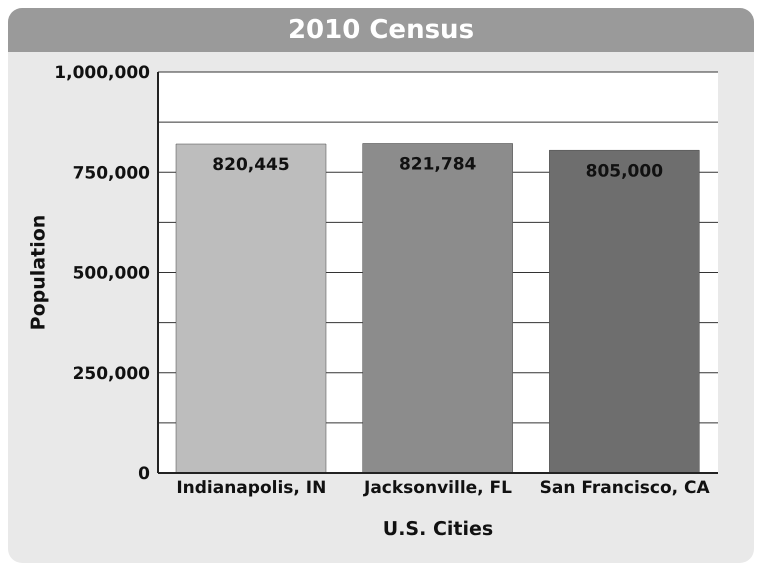  I want to click on data-label: 820,445, so click(251, 165).